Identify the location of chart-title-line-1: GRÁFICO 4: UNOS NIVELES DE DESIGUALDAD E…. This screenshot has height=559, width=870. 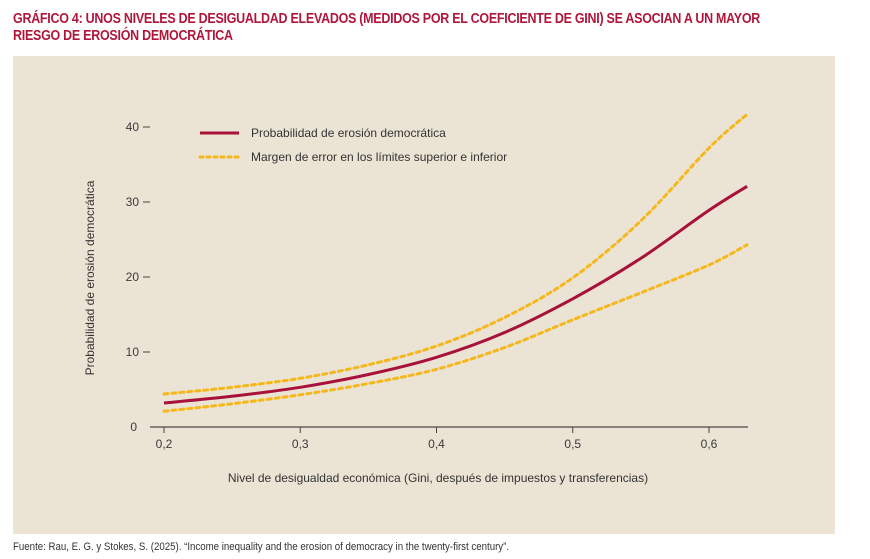
(387, 19).